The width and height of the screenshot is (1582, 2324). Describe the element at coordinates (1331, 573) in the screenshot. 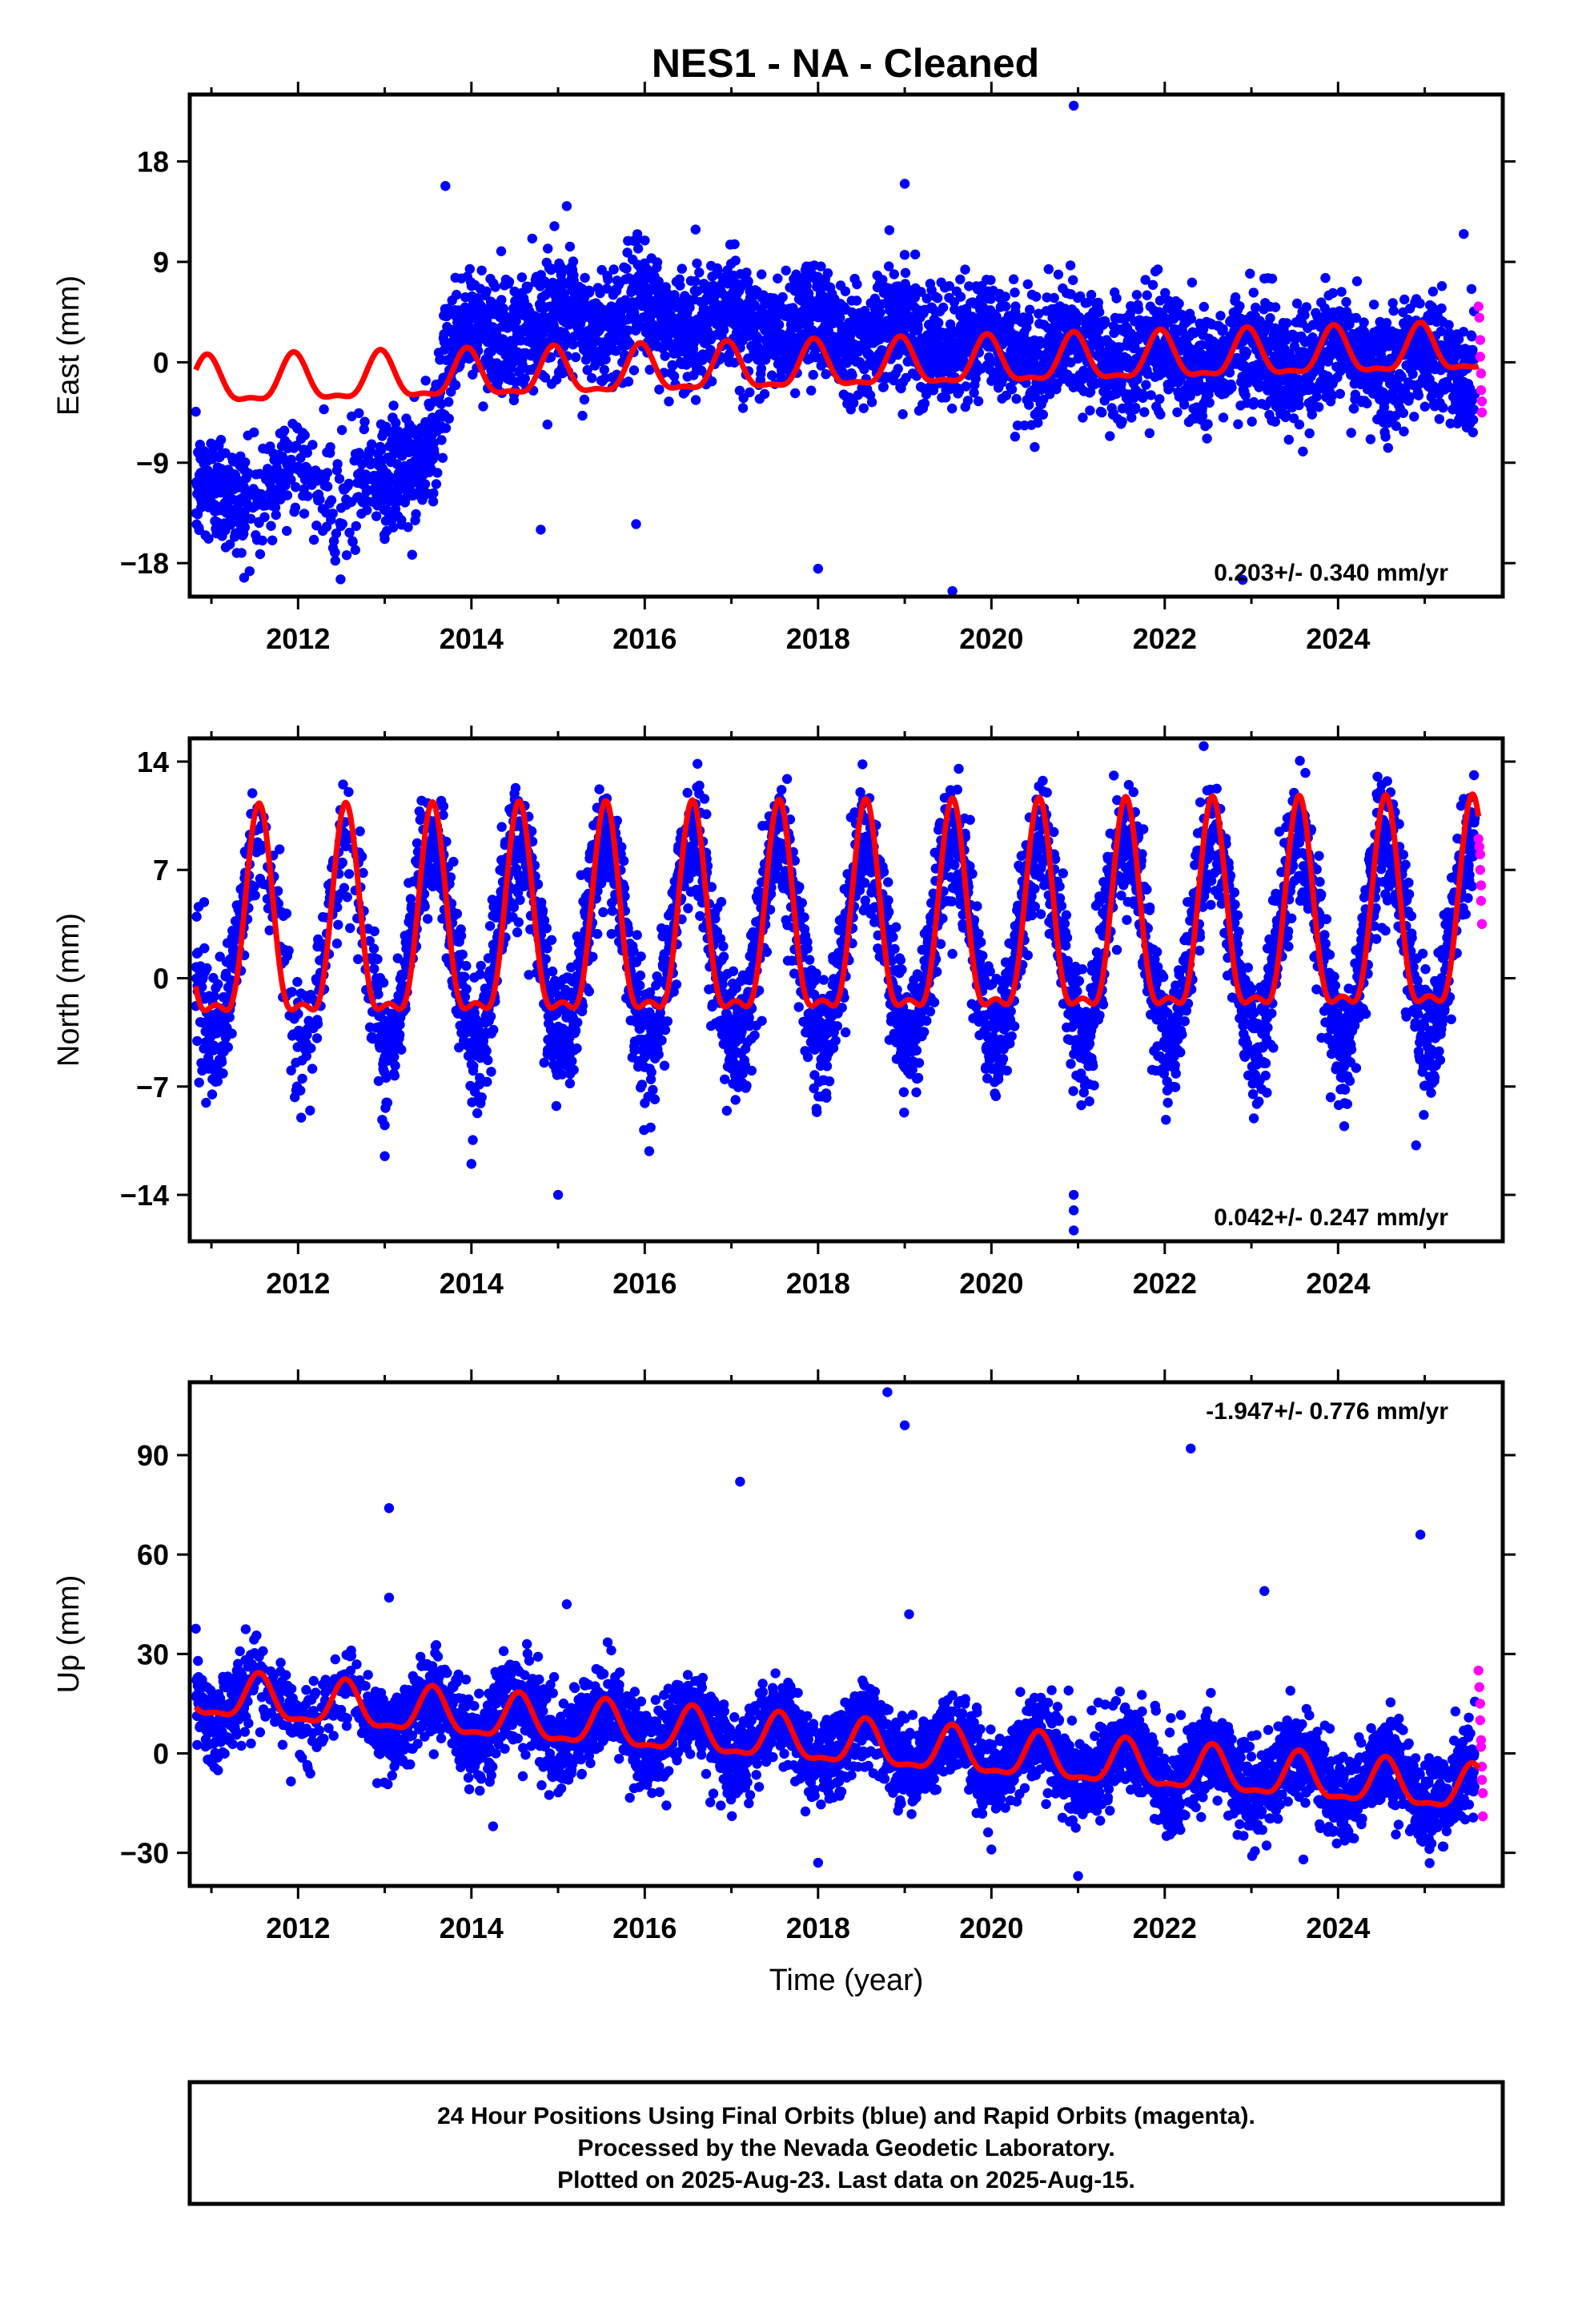

I see `rate-annotation: 0.203+/- 0.340 mm/yr` at that location.